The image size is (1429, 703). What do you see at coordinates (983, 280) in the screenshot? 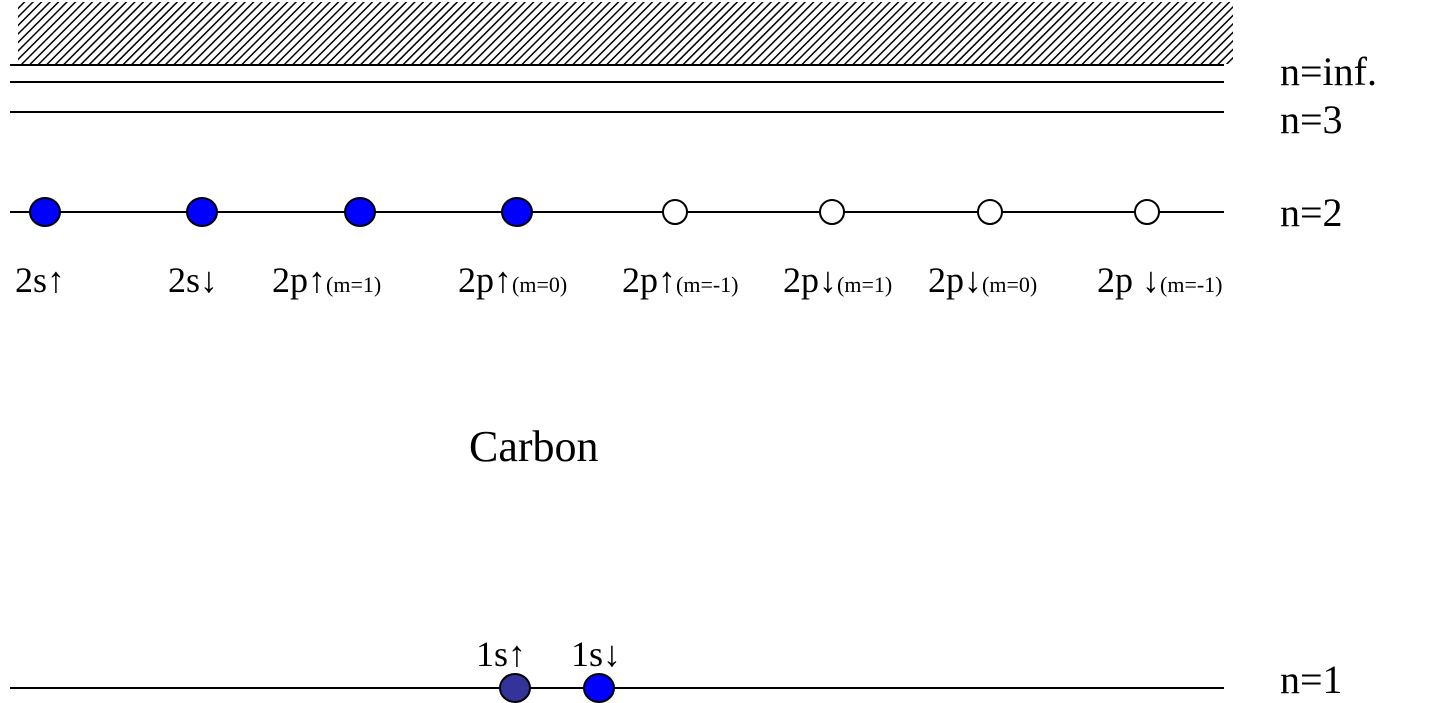
I see `state-label-2p-down-m0: 2p↓(m=0)` at bounding box center [983, 280].